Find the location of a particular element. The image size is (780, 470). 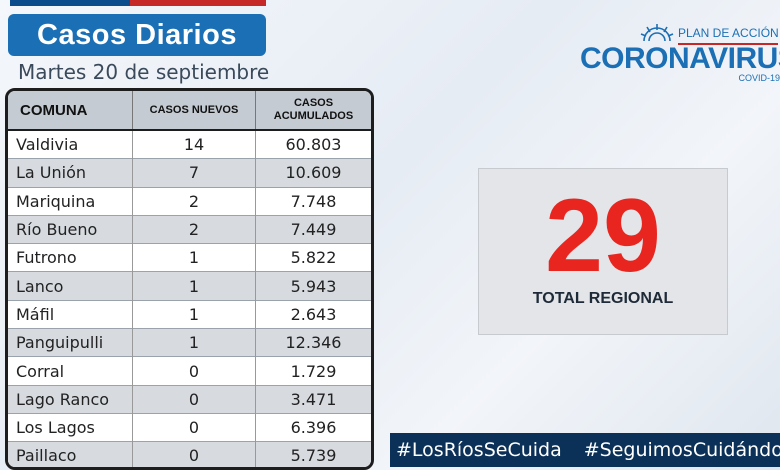

hashtag-seguimos: #SeguimosCuidándonos is located at coordinates (681, 450).